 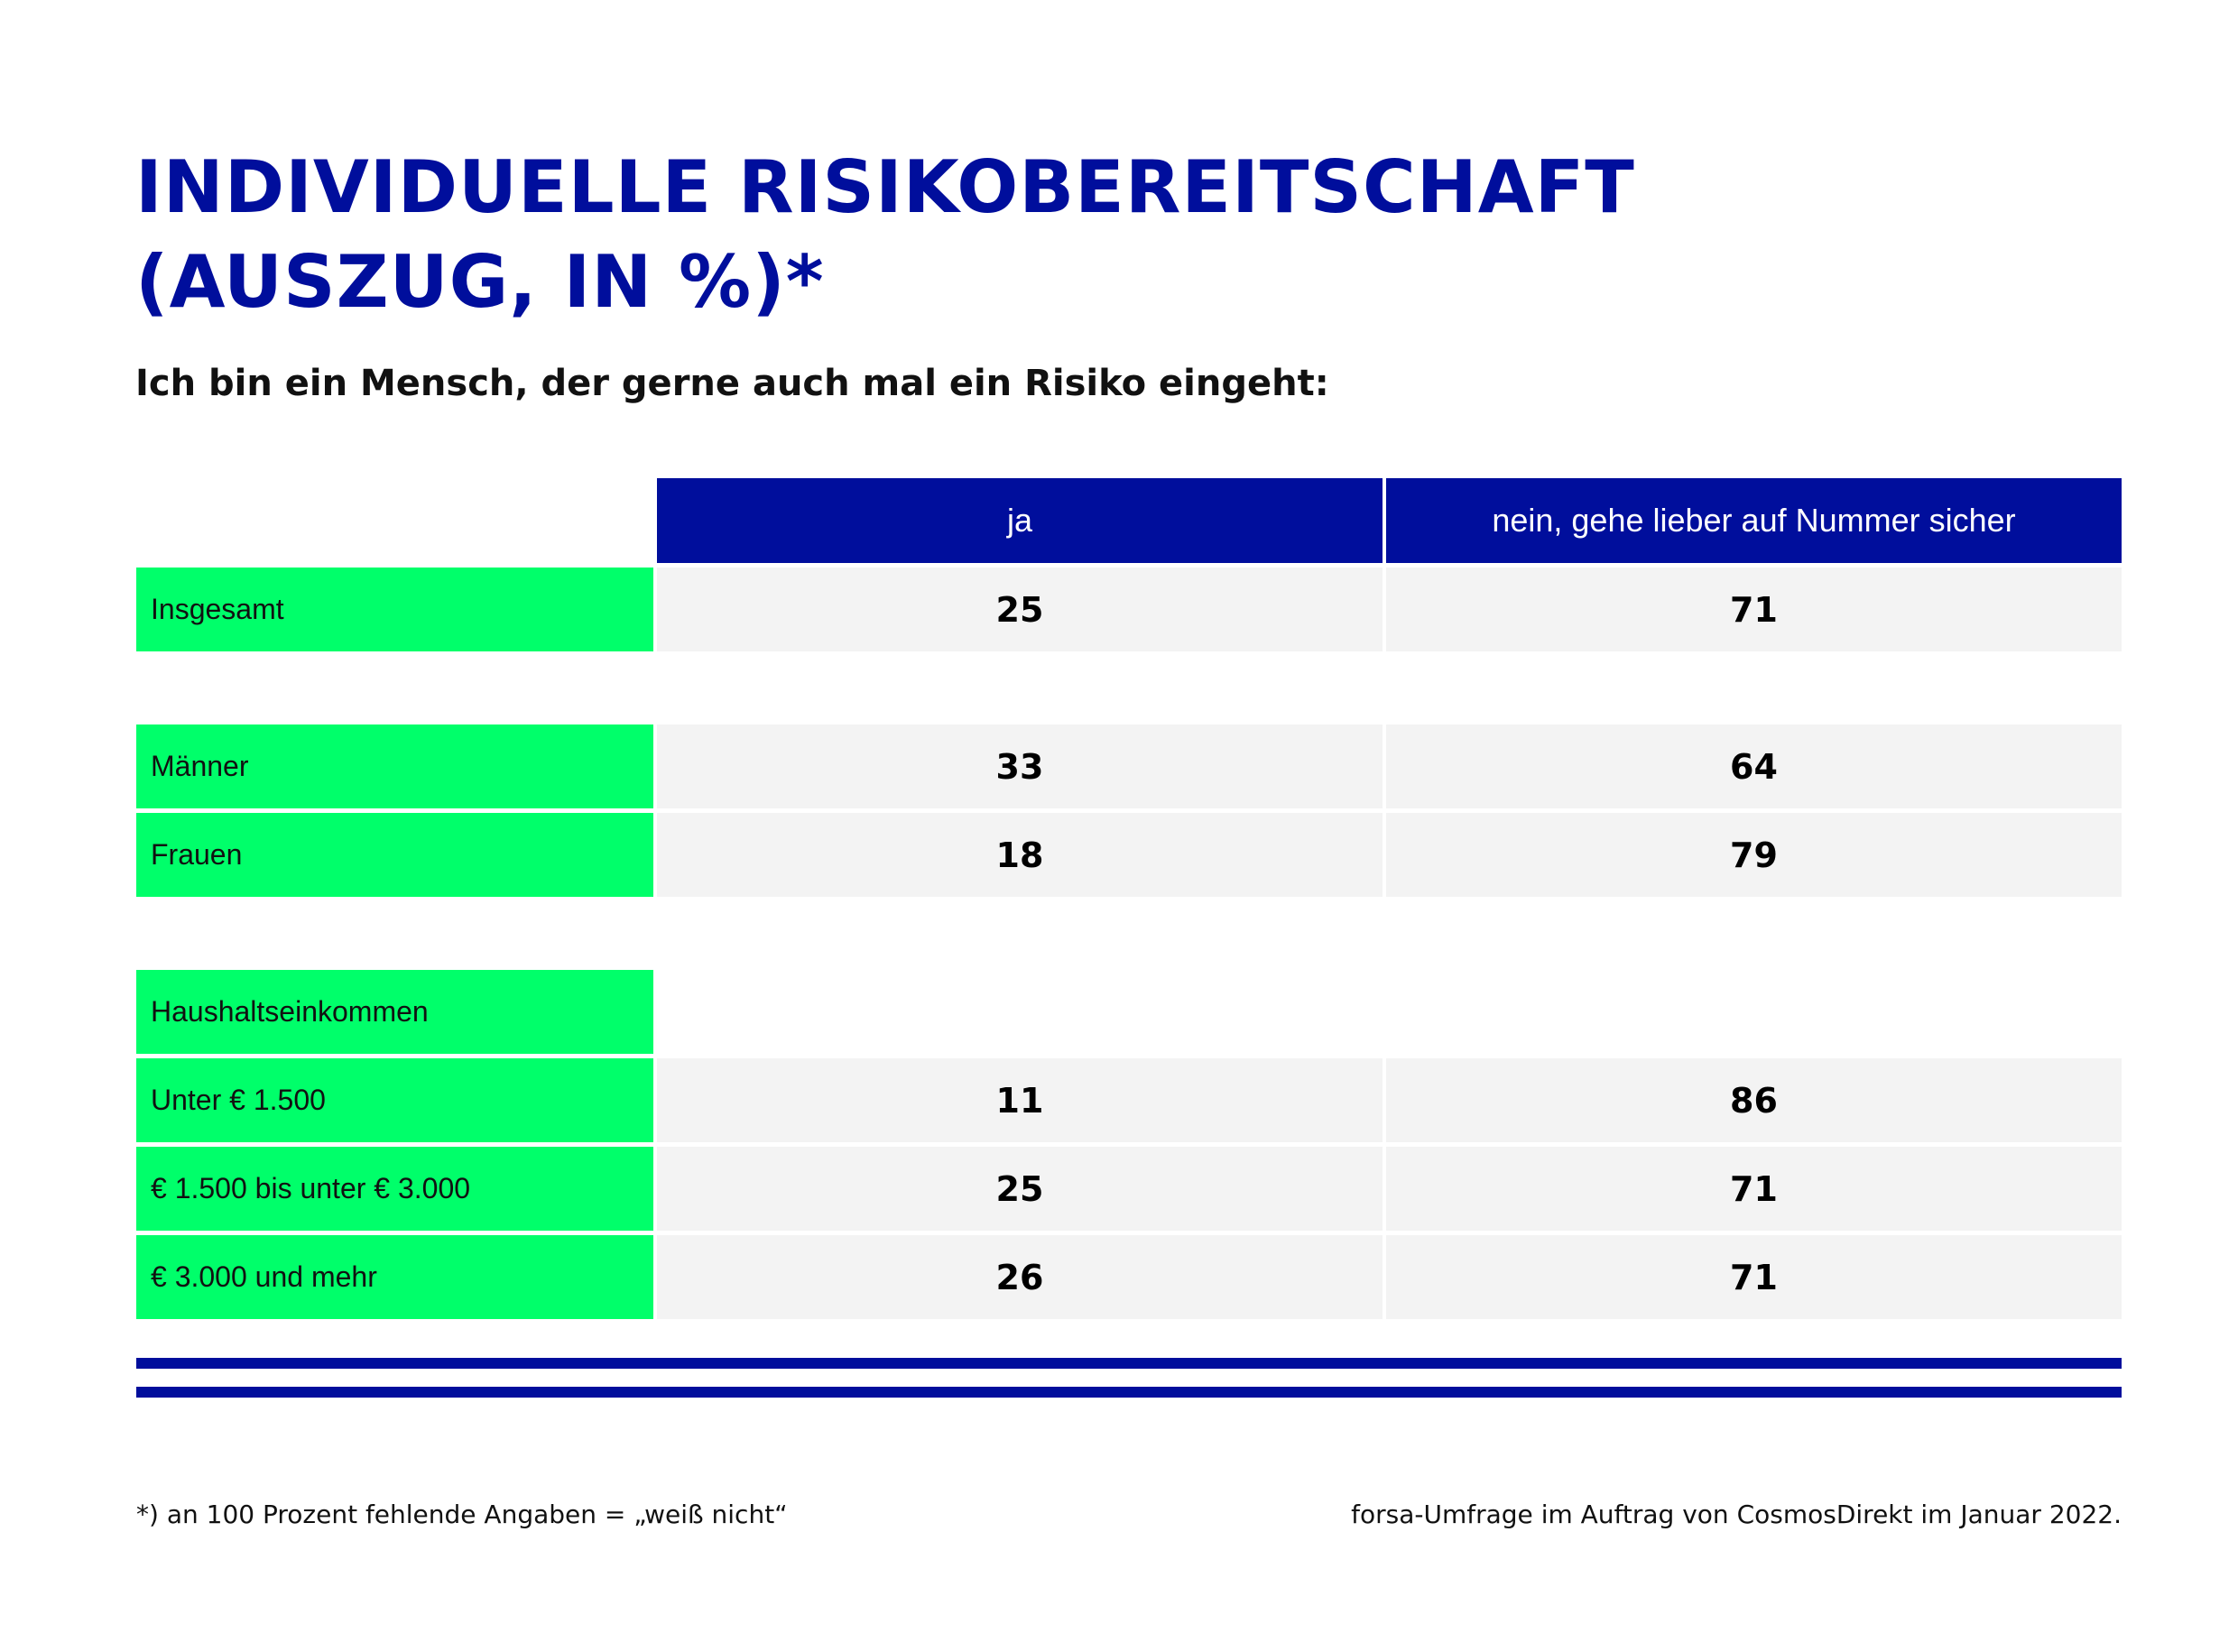 I want to click on value-unter-1500-nein: 86, so click(x=1754, y=1100).